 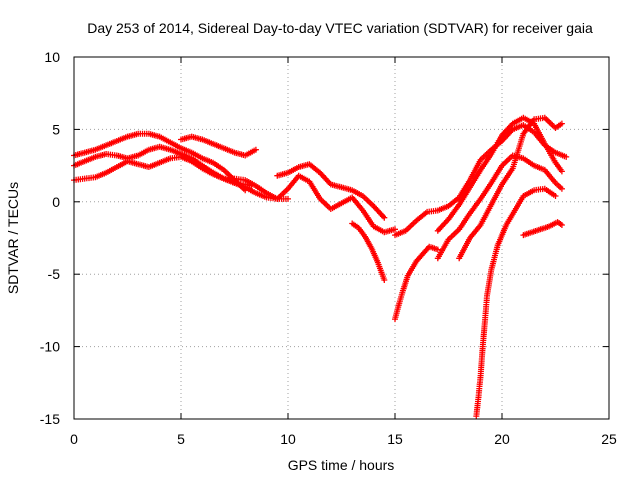 What do you see at coordinates (56, 202) in the screenshot?
I see `y-tick-label: 0` at bounding box center [56, 202].